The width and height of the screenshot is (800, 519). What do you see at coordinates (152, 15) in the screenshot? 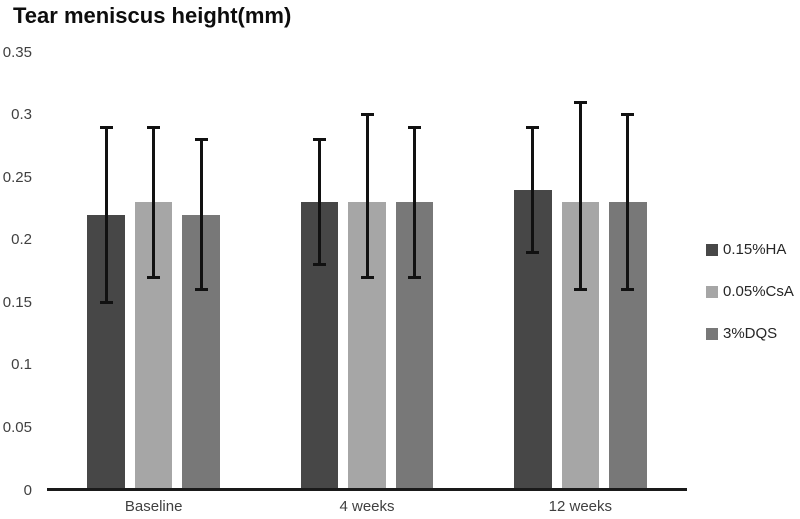
I see `chart-title: Tear meniscus height(mm)` at bounding box center [152, 15].